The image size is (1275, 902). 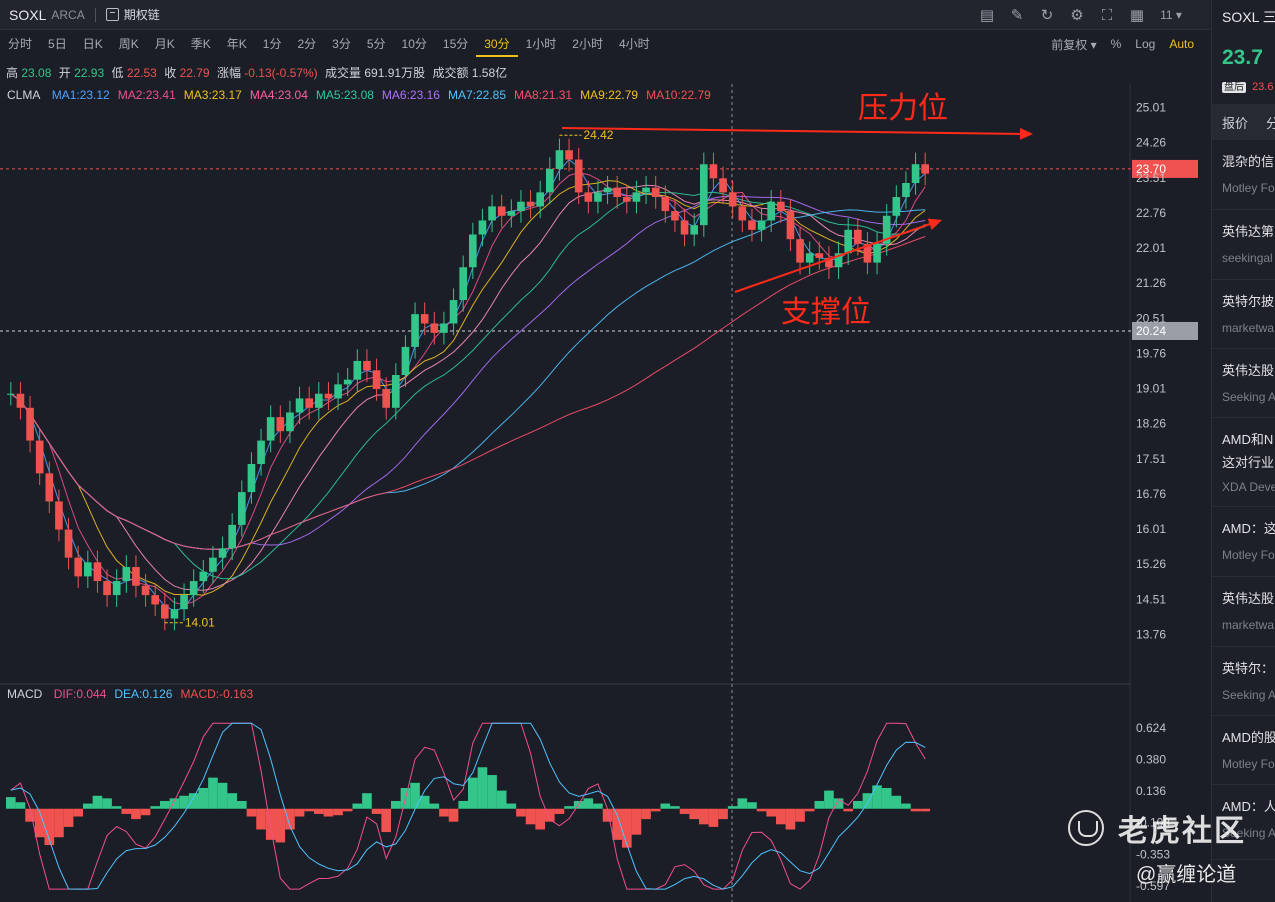 What do you see at coordinates (1248, 598) in the screenshot?
I see `news-title: 英伟达股` at bounding box center [1248, 598].